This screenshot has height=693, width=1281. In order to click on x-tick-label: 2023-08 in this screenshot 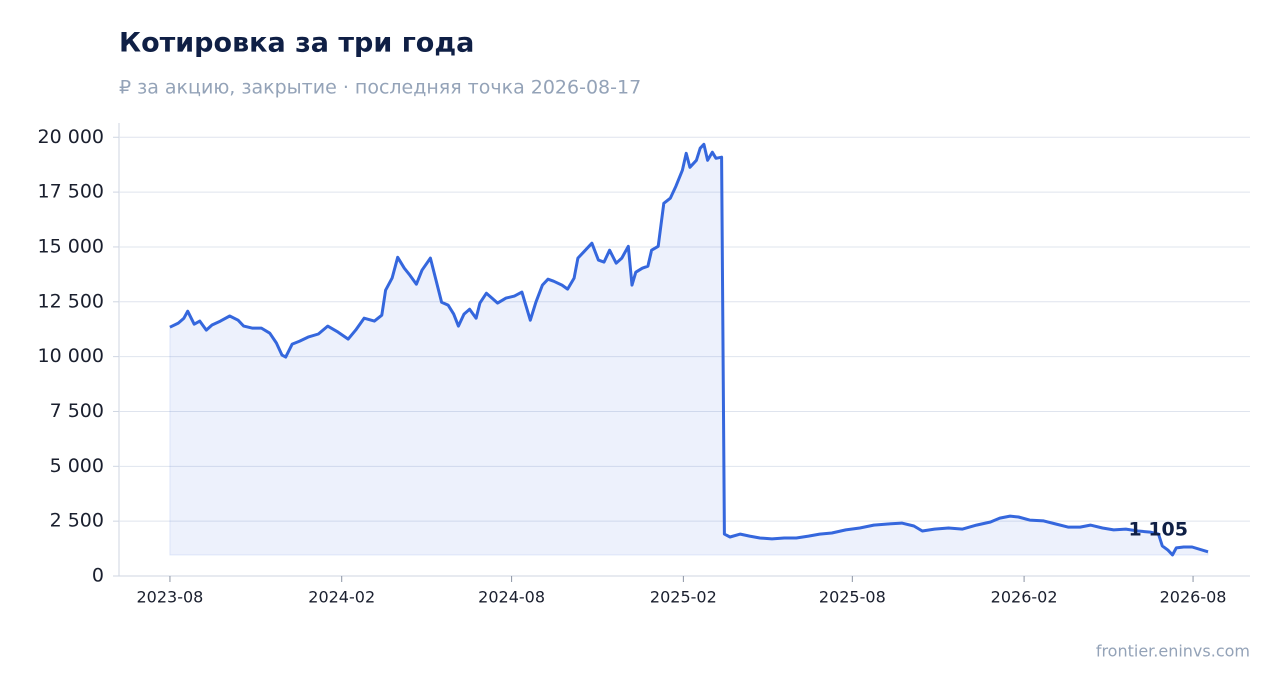, I will do `click(170, 597)`.